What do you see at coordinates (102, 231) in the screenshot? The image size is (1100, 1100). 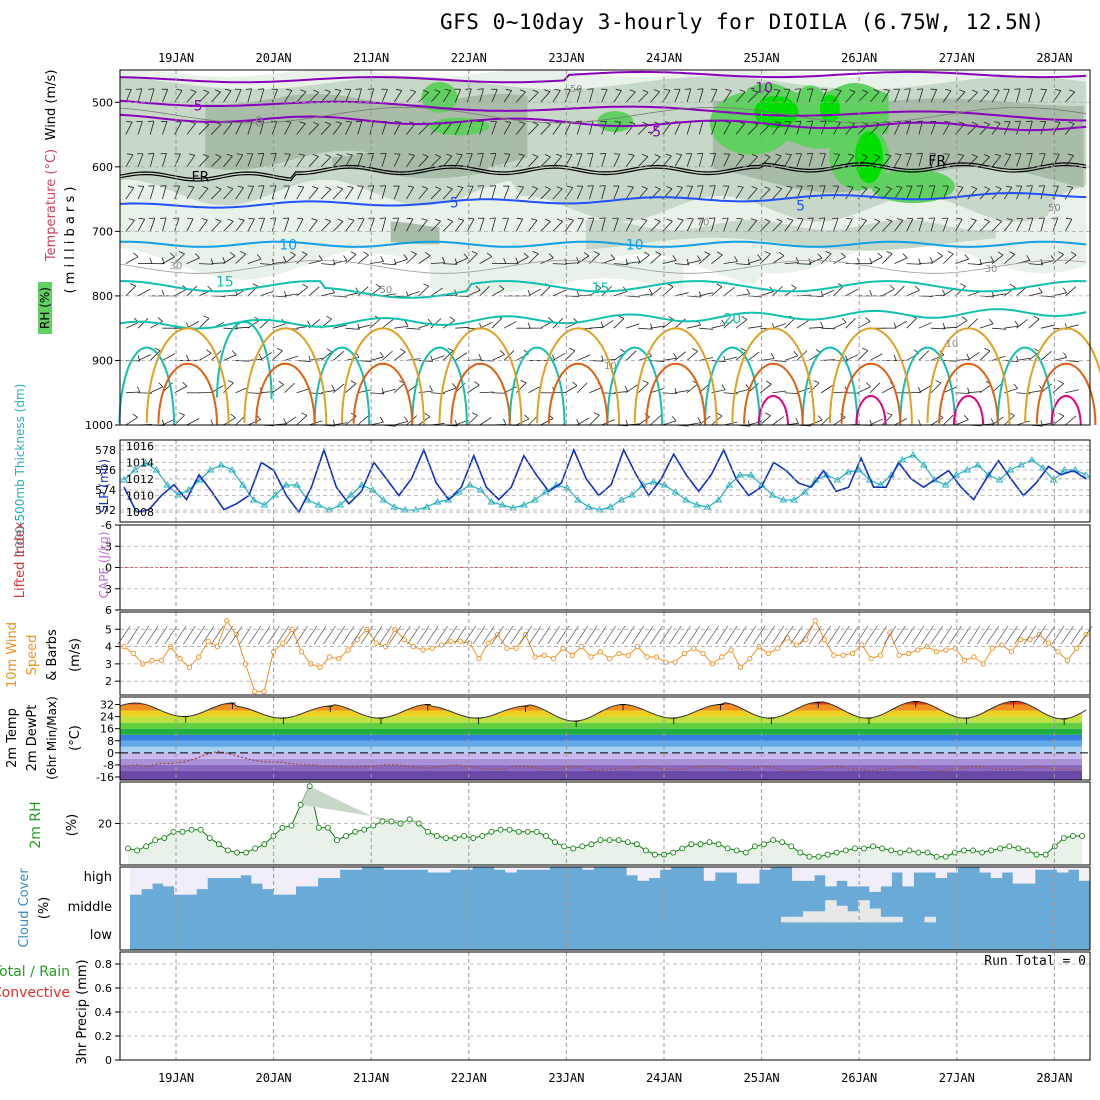 I see `pressure-tick-label: 700` at bounding box center [102, 231].